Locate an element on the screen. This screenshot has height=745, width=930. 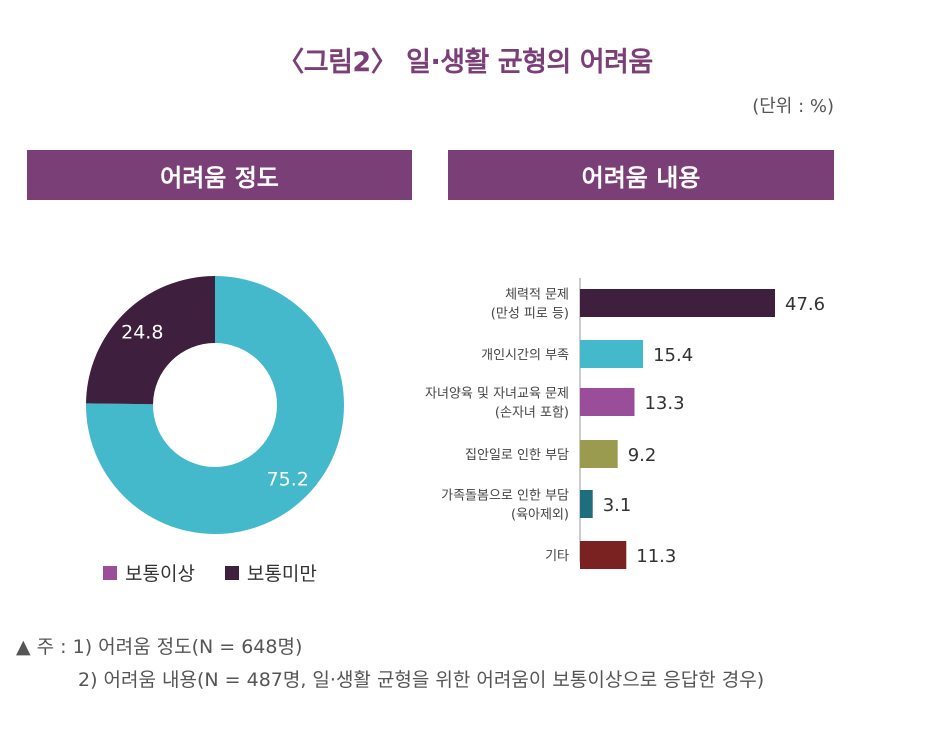
bar-value-label: 9.2 is located at coordinates (642, 455).